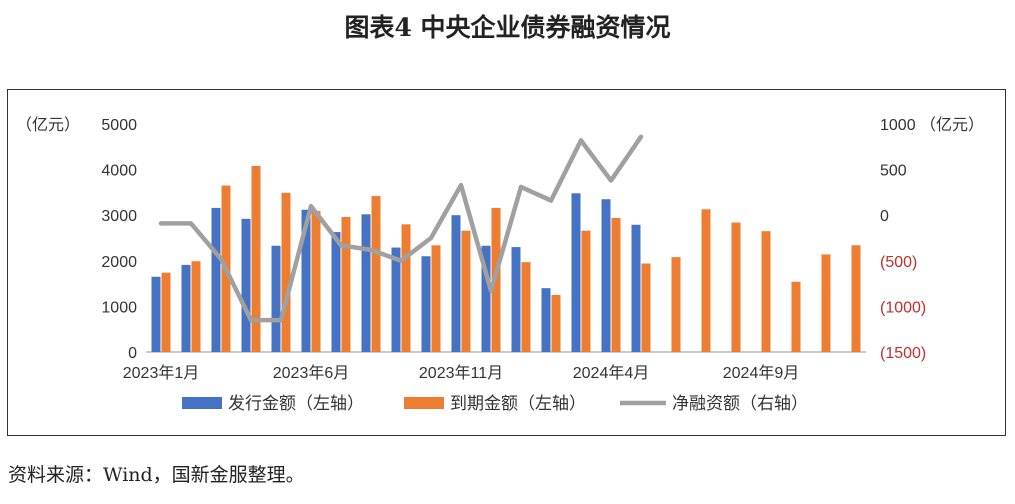 The width and height of the screenshot is (1015, 504). What do you see at coordinates (48, 124) in the screenshot?
I see `left-axis-unit: （亿元）` at bounding box center [48, 124].